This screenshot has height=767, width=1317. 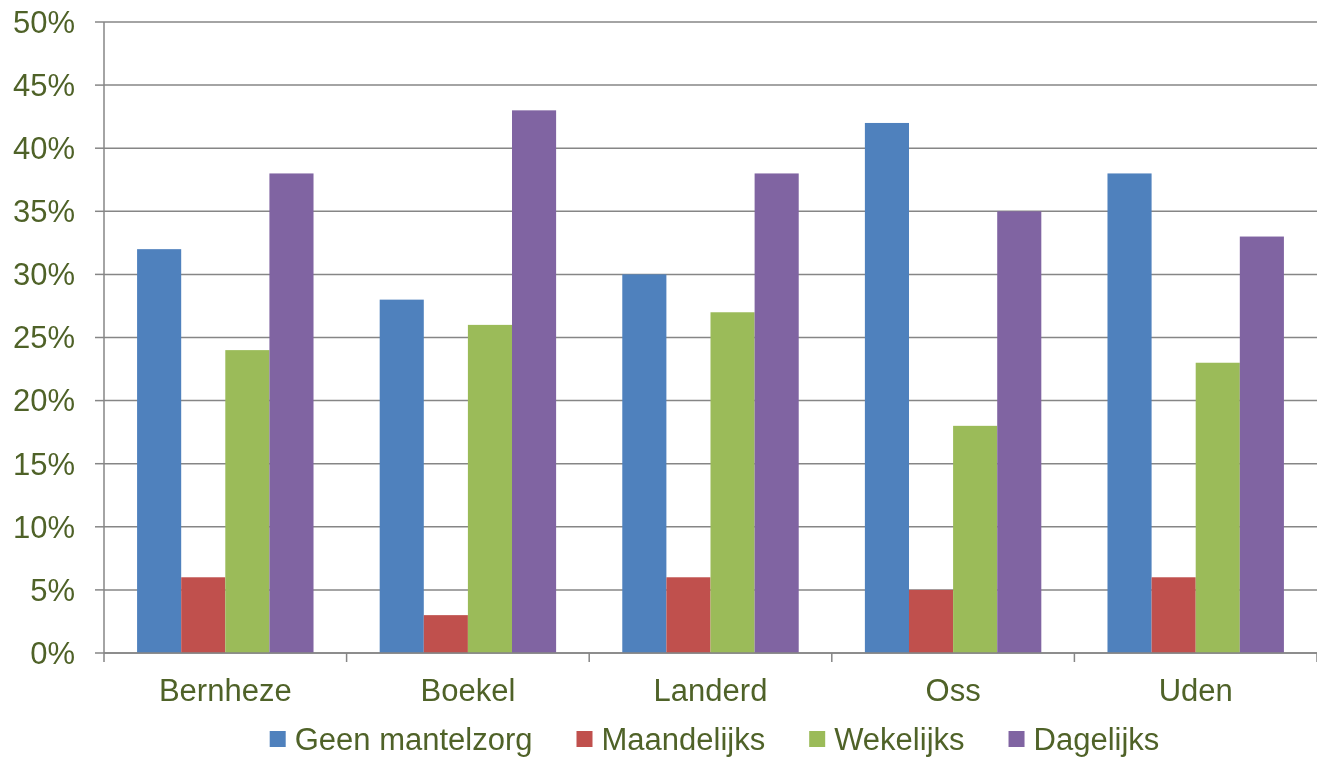 I want to click on y-tick-label: 25%, so click(x=43, y=338).